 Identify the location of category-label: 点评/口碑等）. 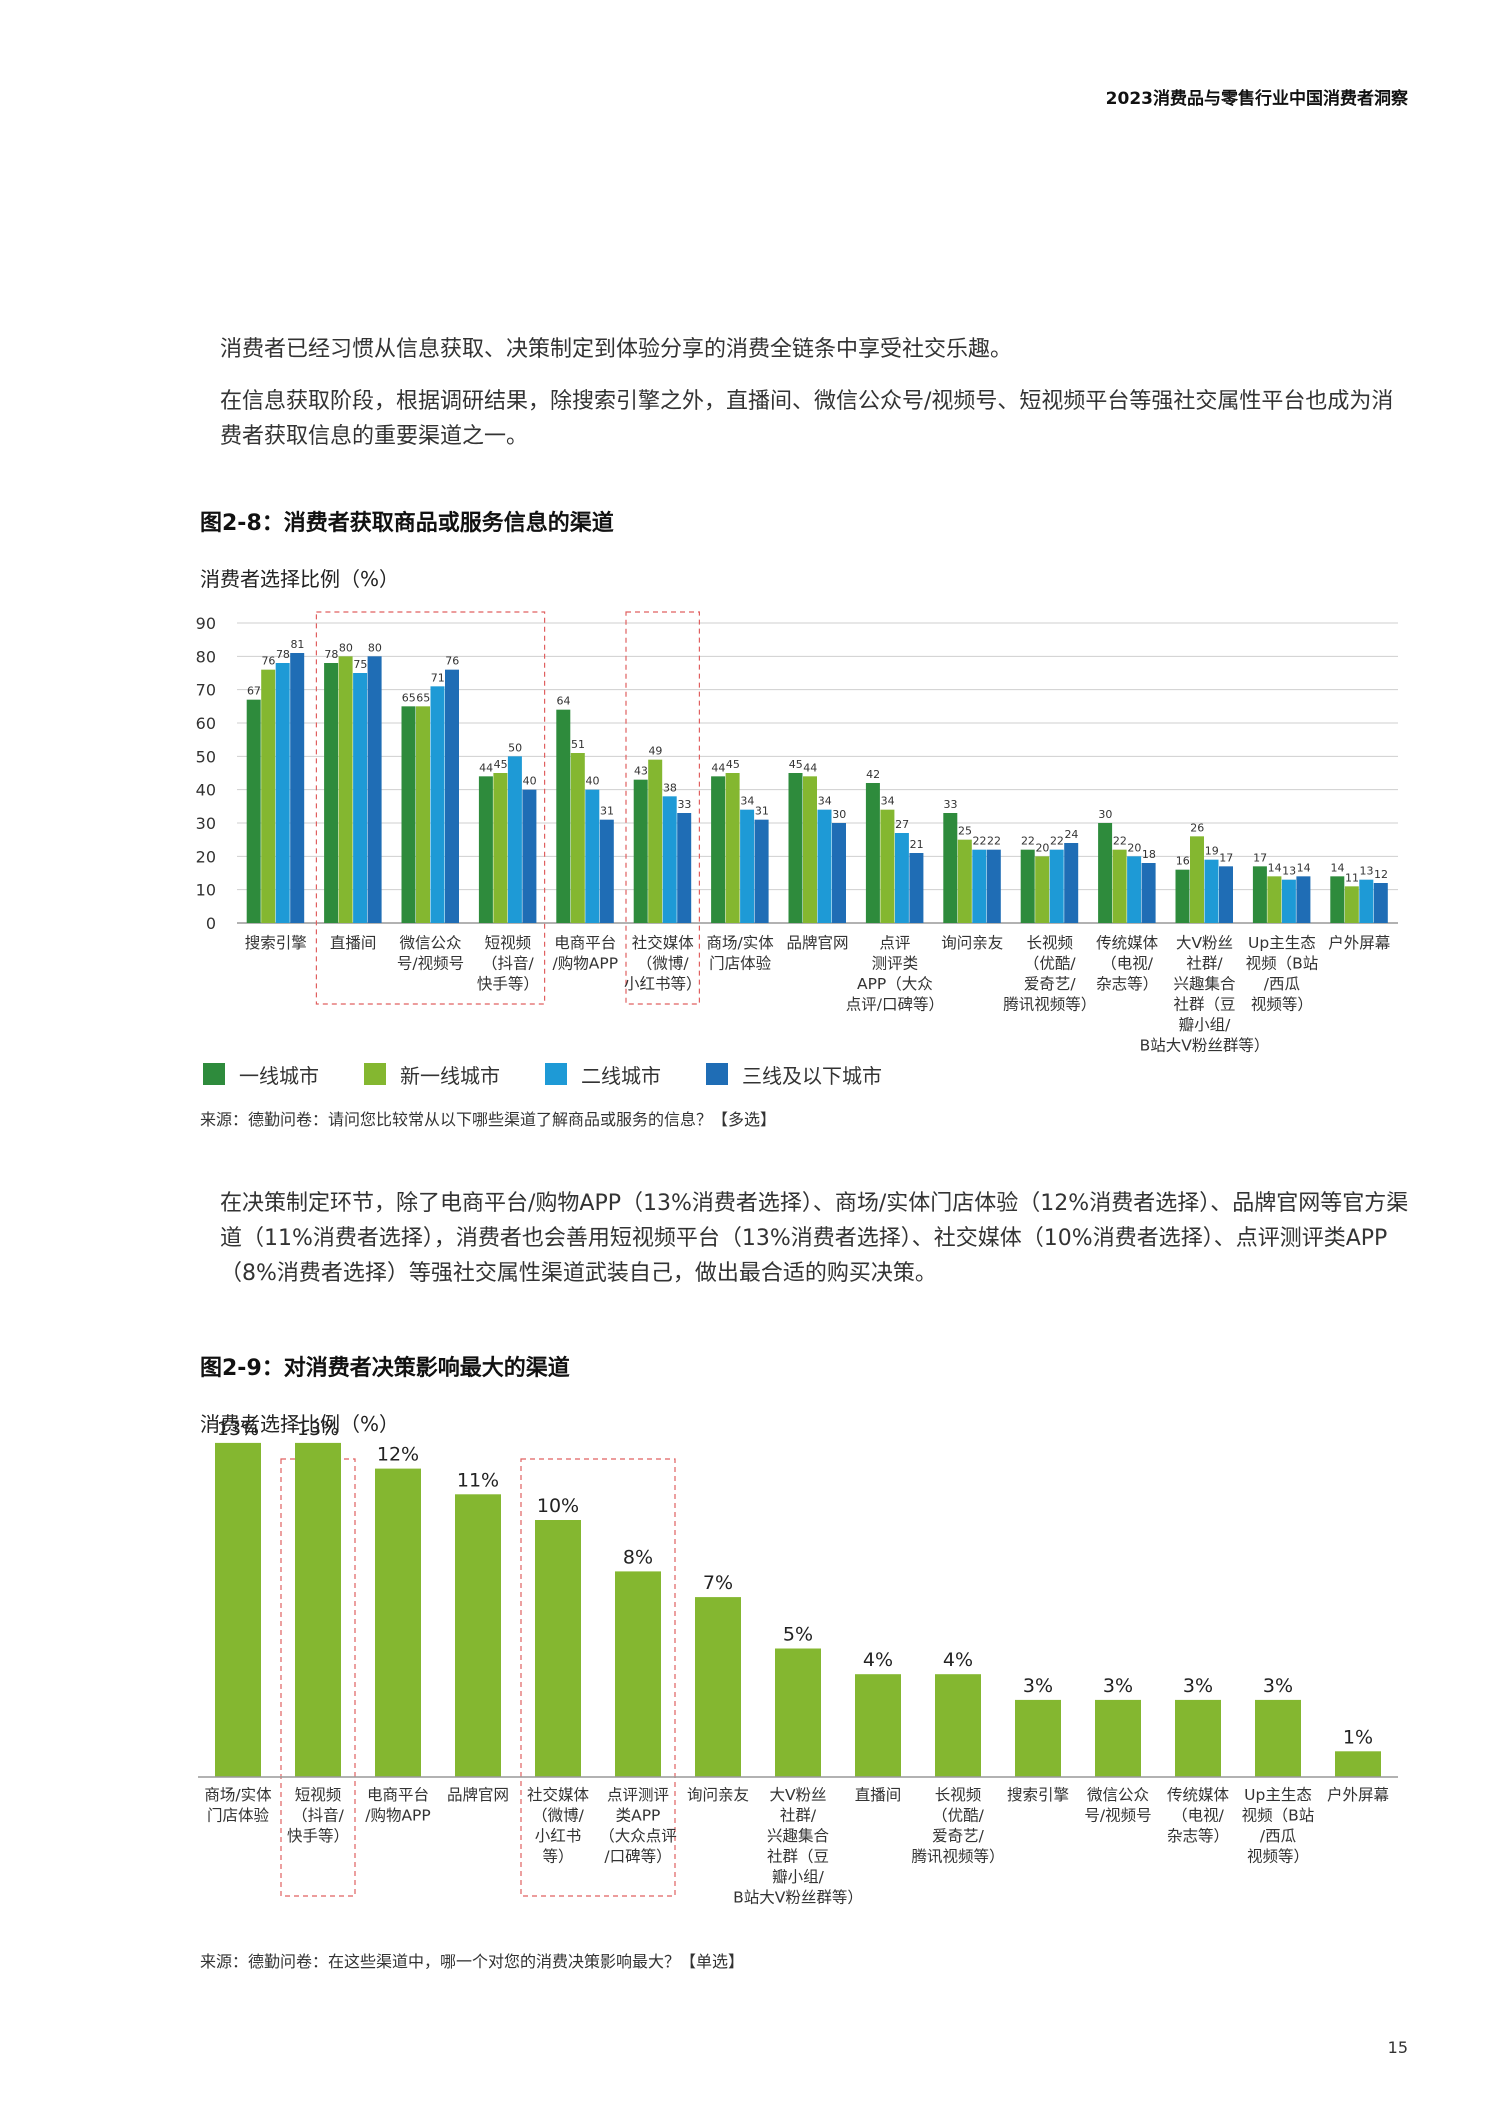
(895, 1005).